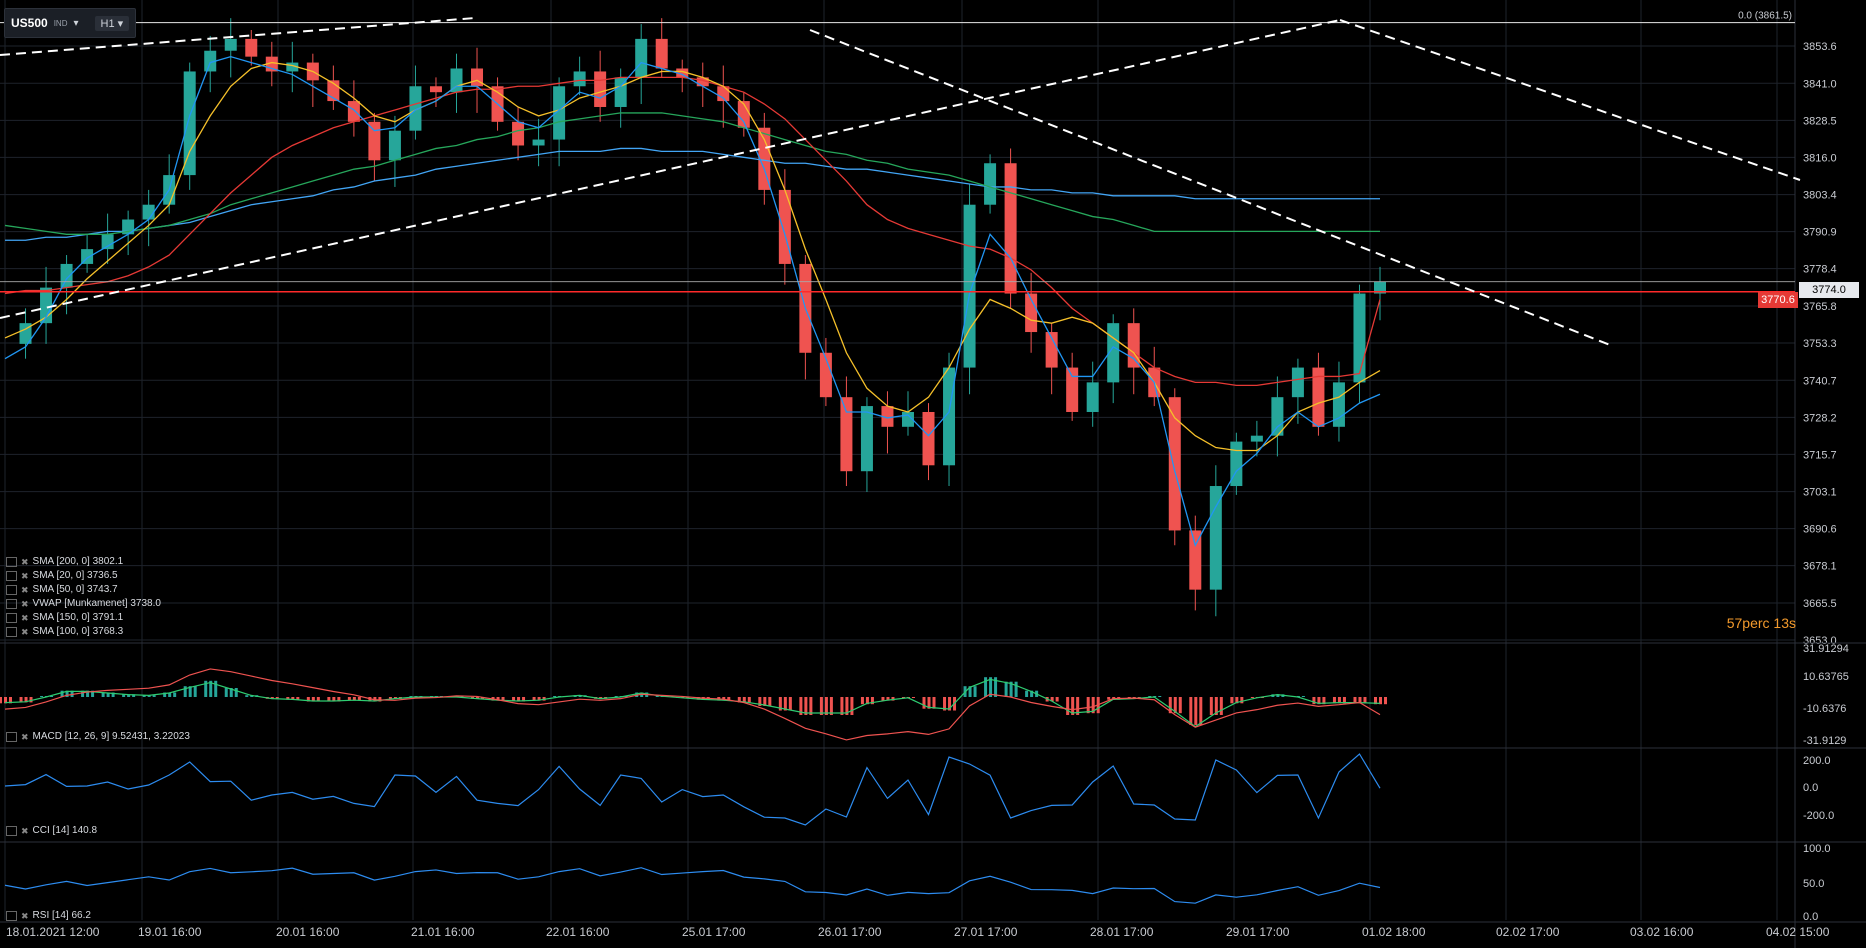  Describe the element at coordinates (48, 916) in the screenshot. I see `rsi-legend: ✖ RSI [14] 66.2` at that location.